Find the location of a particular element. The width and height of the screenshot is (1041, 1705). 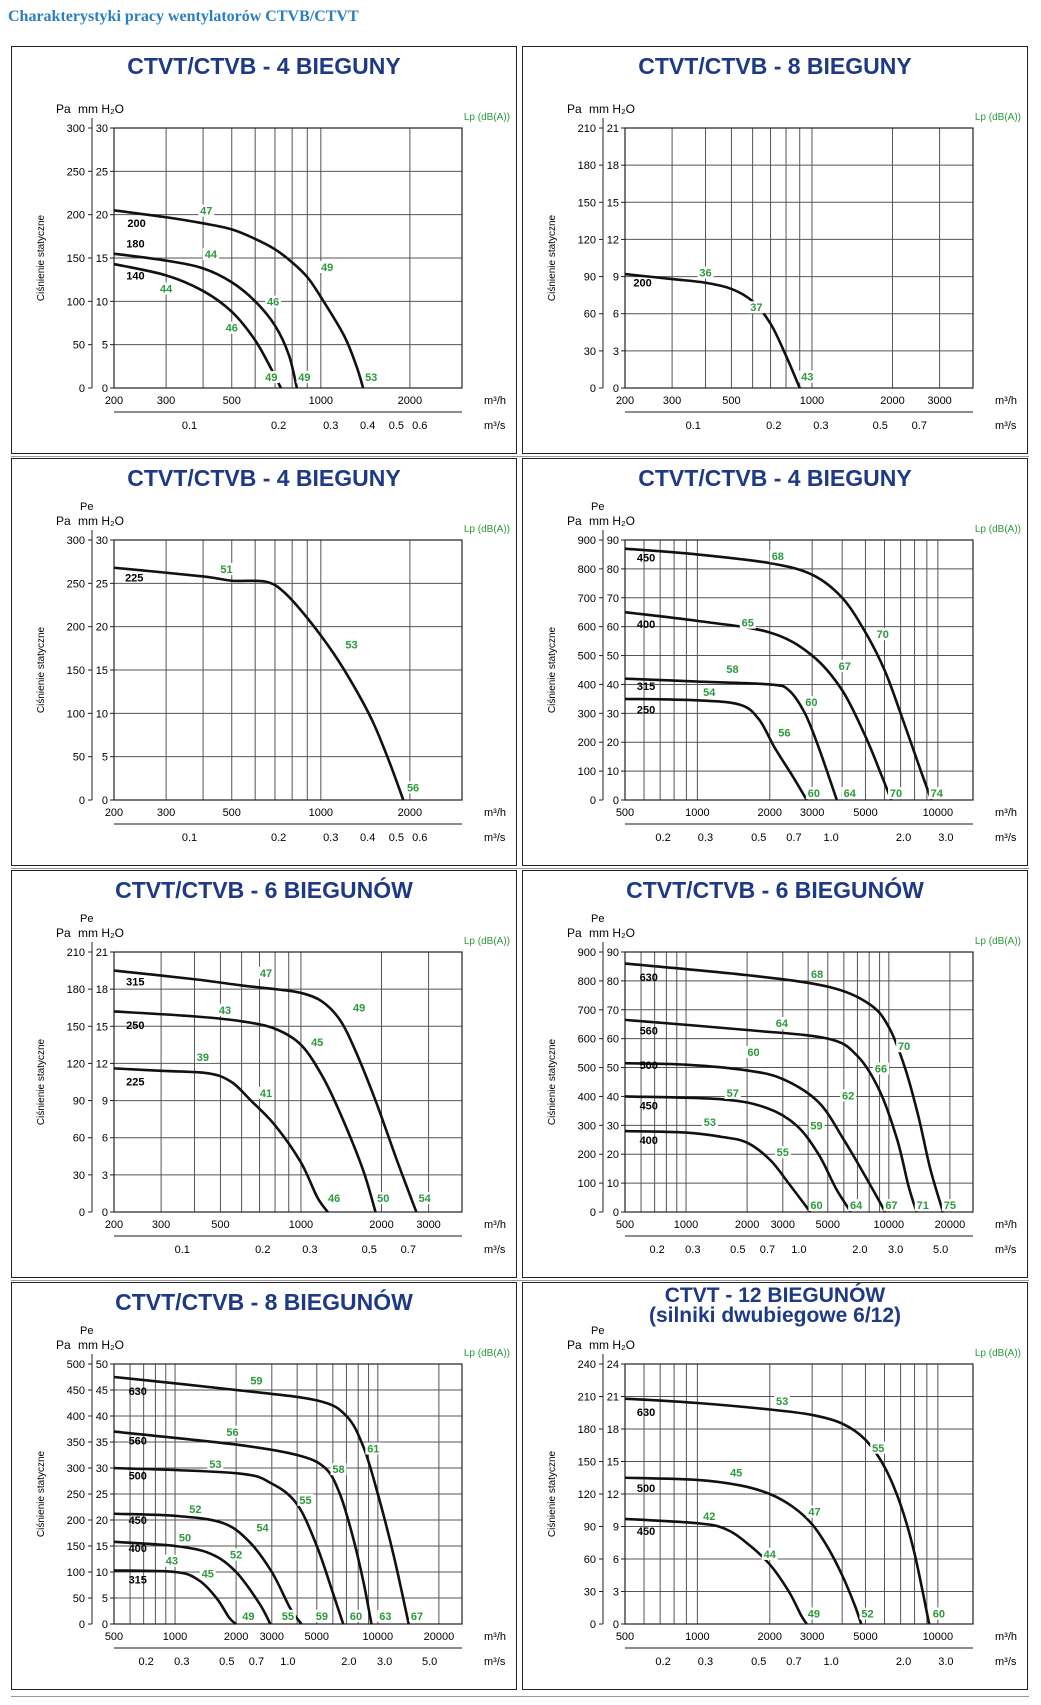

grid is located at coordinates (799, 258).